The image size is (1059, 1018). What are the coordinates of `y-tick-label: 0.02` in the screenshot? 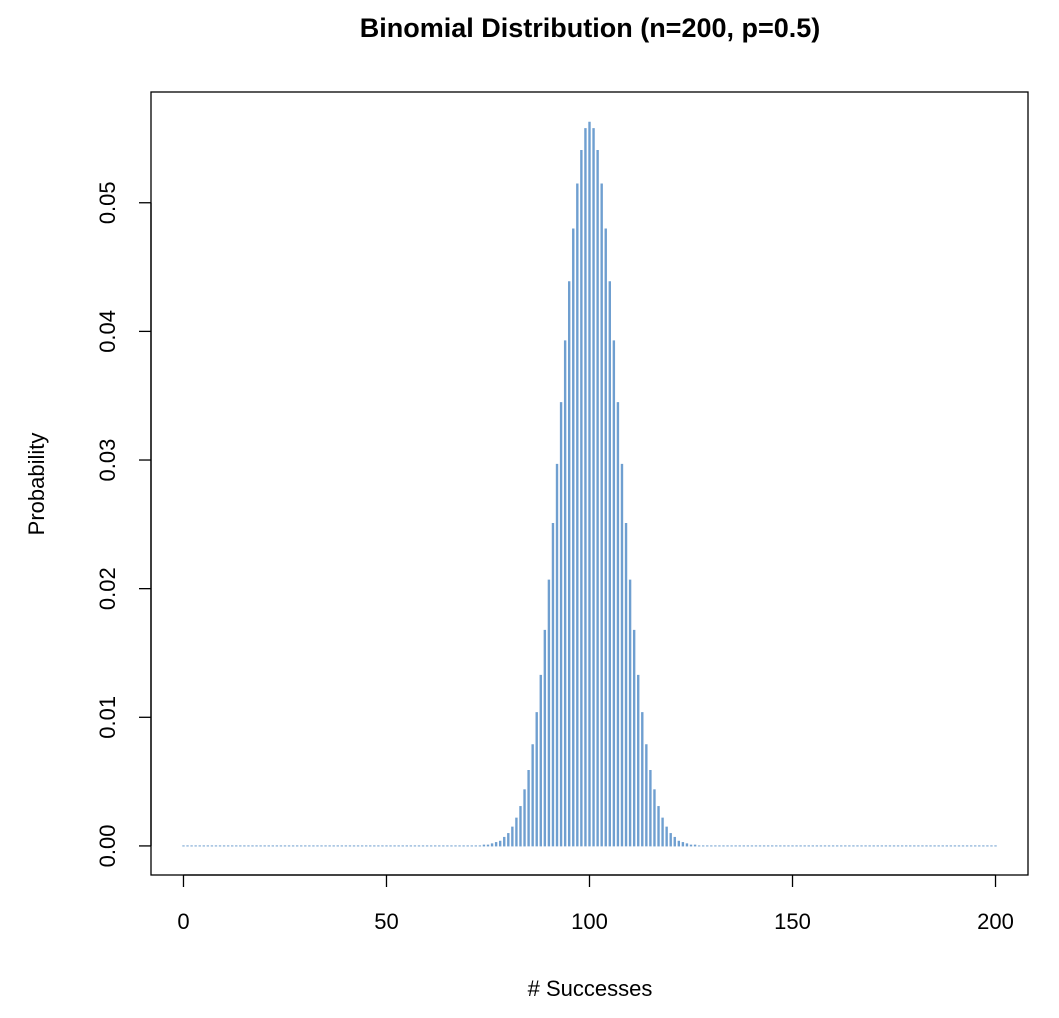 It's located at (107, 588).